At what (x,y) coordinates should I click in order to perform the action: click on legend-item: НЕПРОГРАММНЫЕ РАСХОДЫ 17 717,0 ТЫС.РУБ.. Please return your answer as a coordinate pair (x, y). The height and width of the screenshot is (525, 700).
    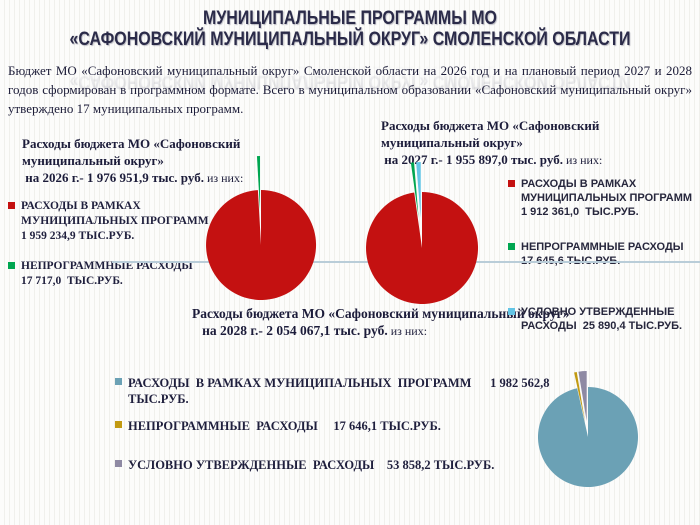
    Looking at the image, I should click on (103, 274).